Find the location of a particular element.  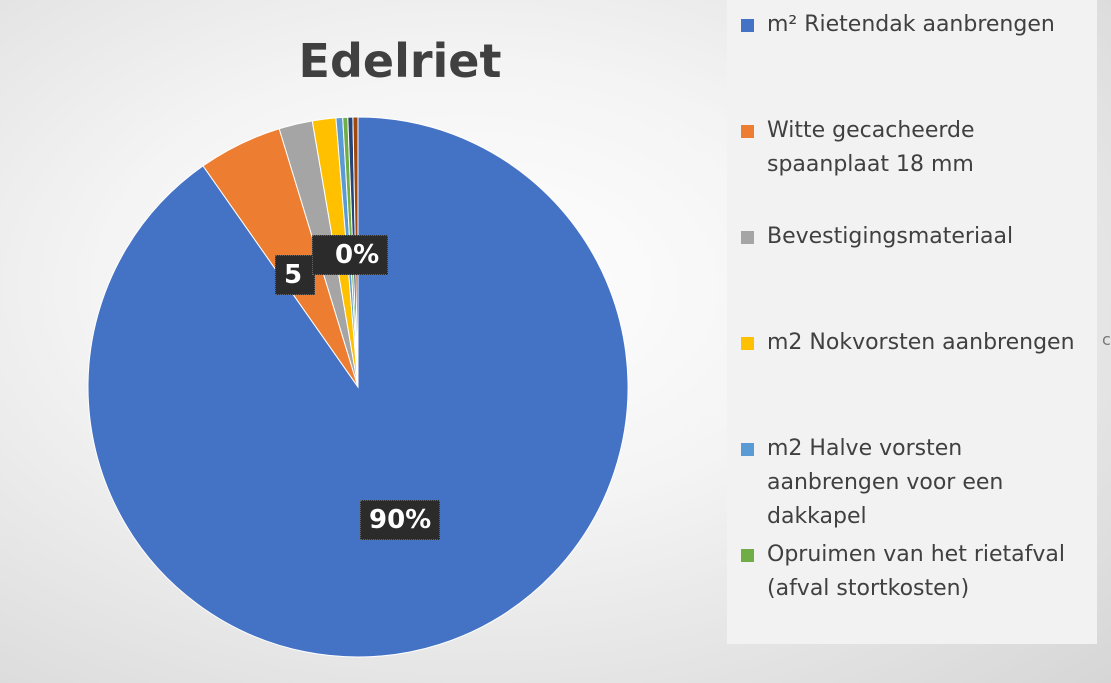

legend-item: m² Rietendak aanbrengen is located at coordinates (916, 25).